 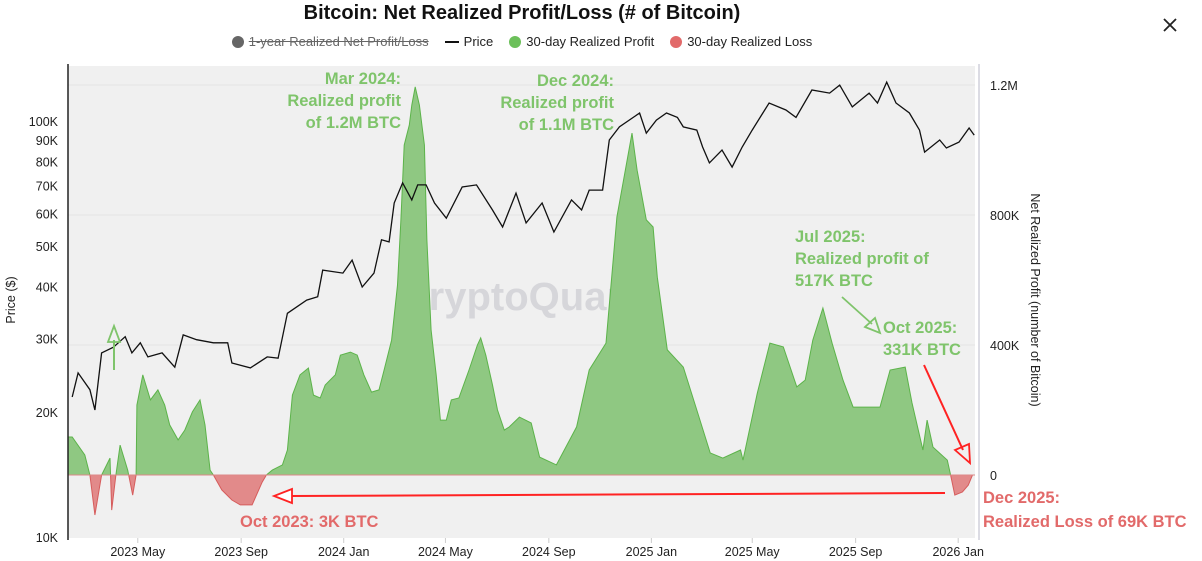 I want to click on x-tick-label: 2024 May, so click(x=446, y=552).